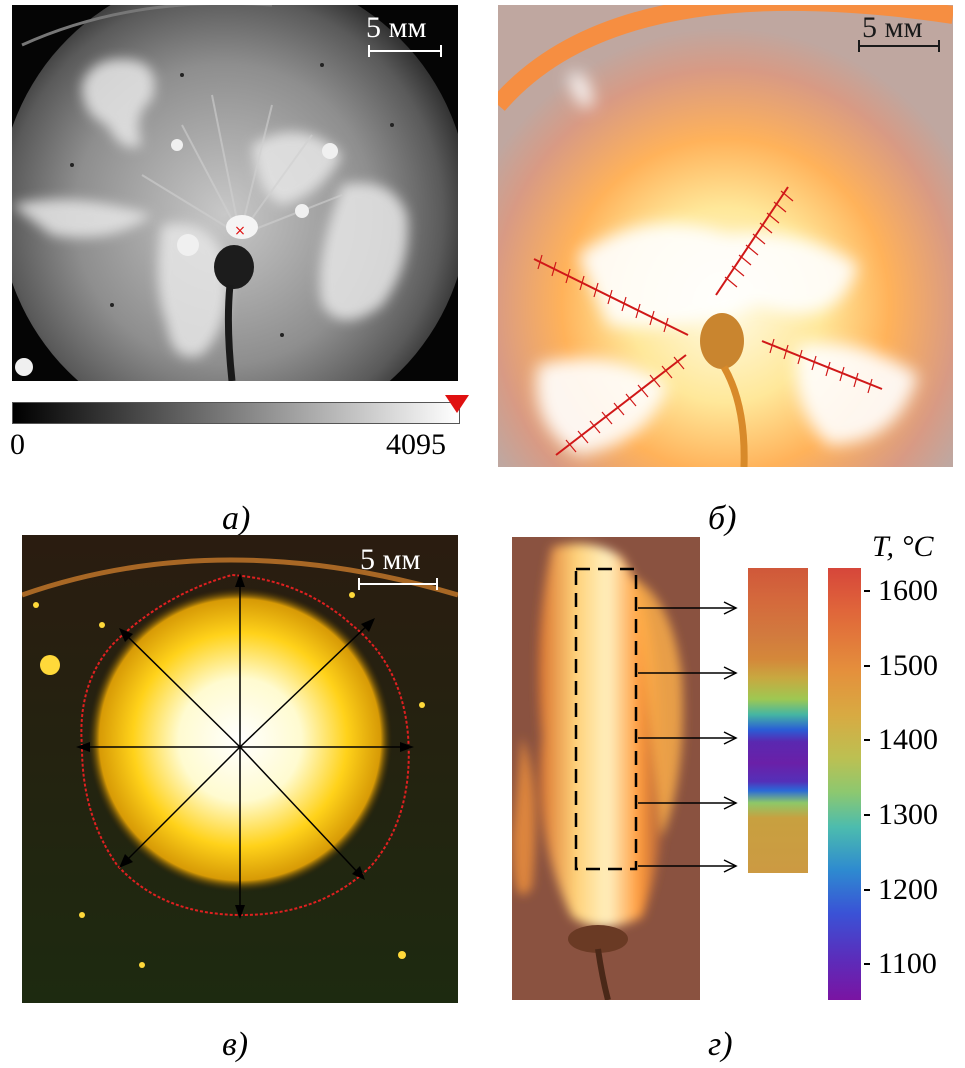  I want to click on colorbar-tick: 1200, so click(908, 889).